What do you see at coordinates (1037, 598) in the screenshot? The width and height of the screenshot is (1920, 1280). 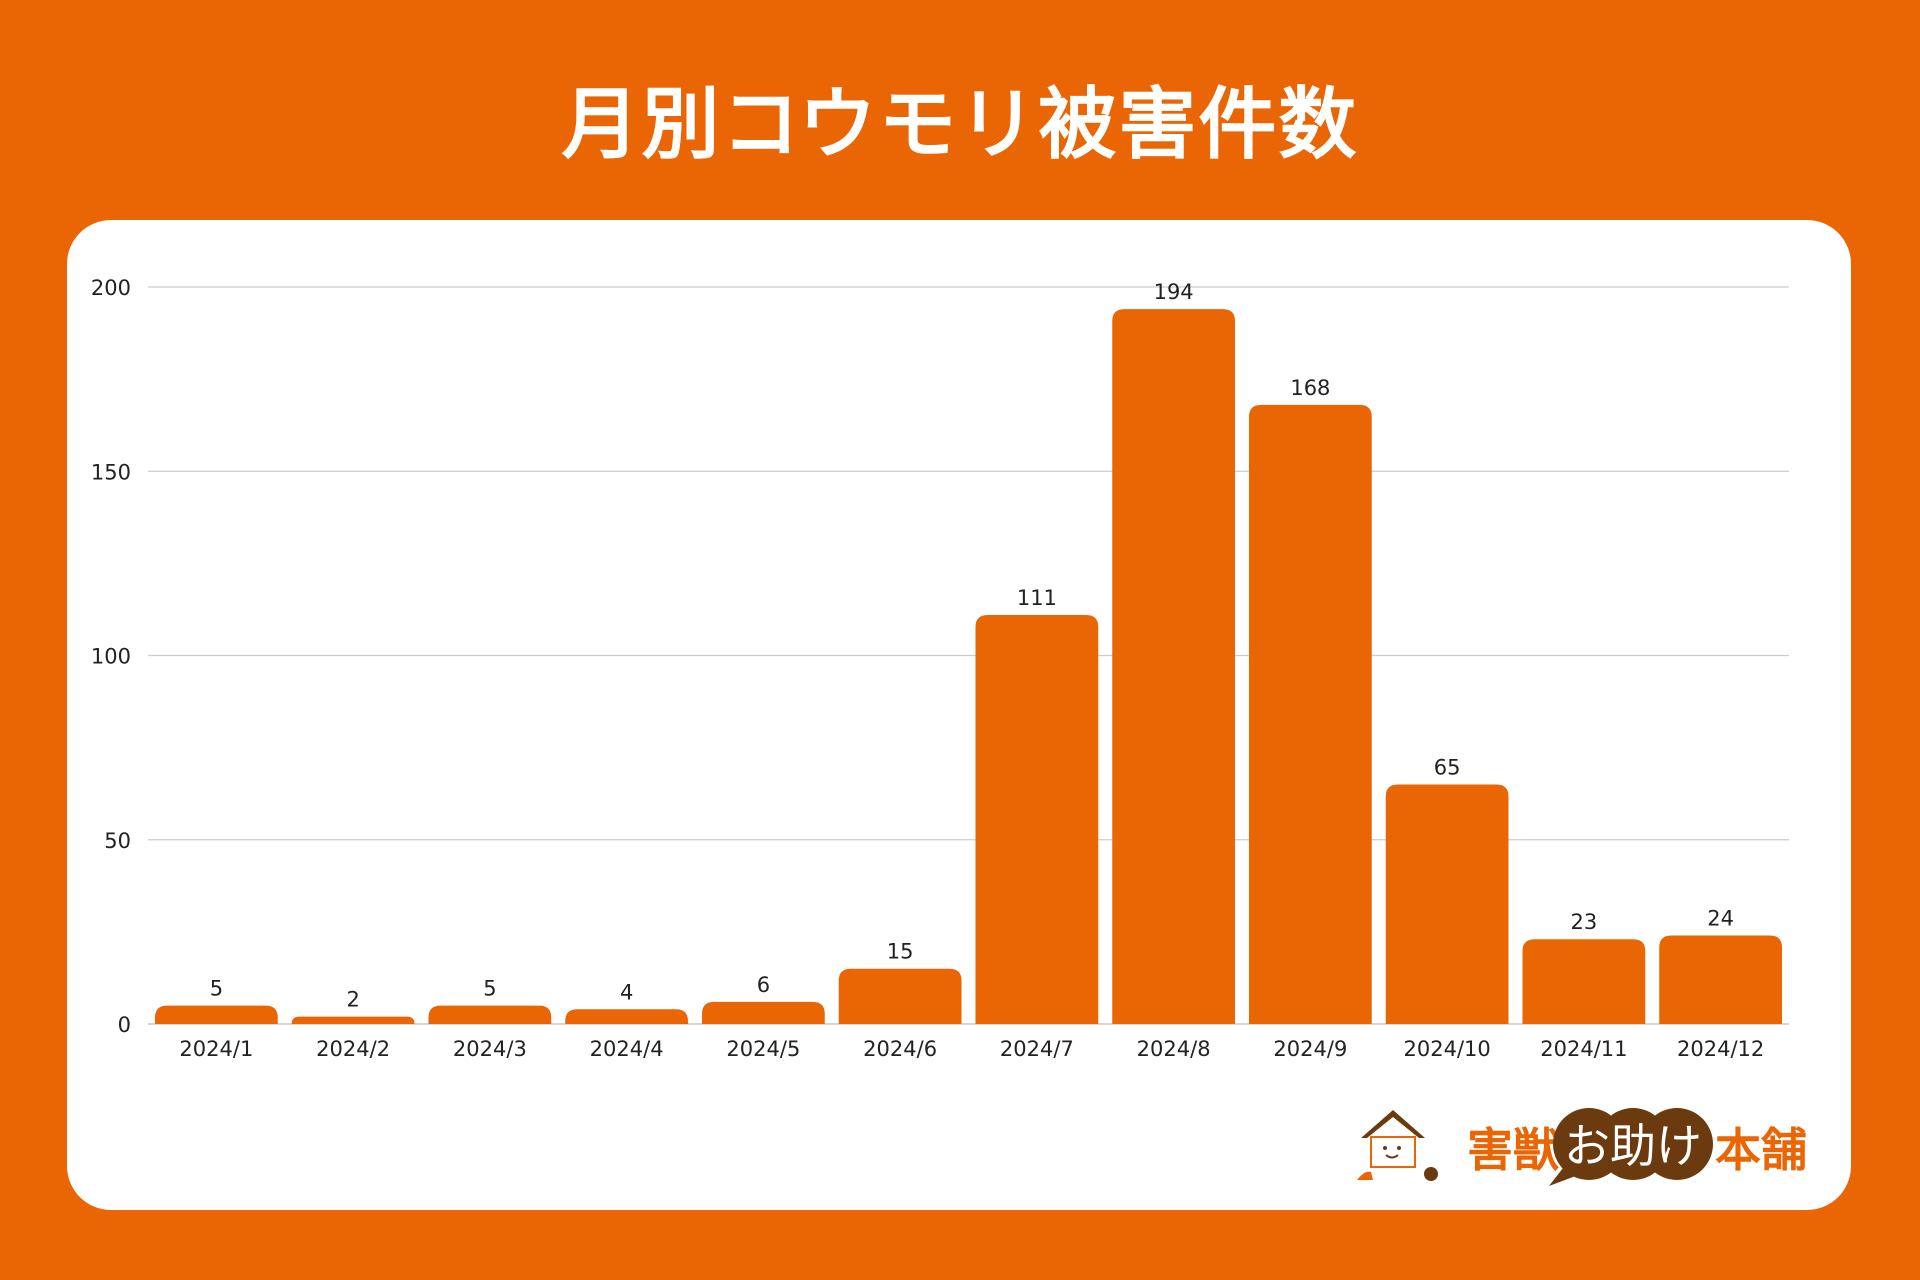 I see `data-label: 111` at bounding box center [1037, 598].